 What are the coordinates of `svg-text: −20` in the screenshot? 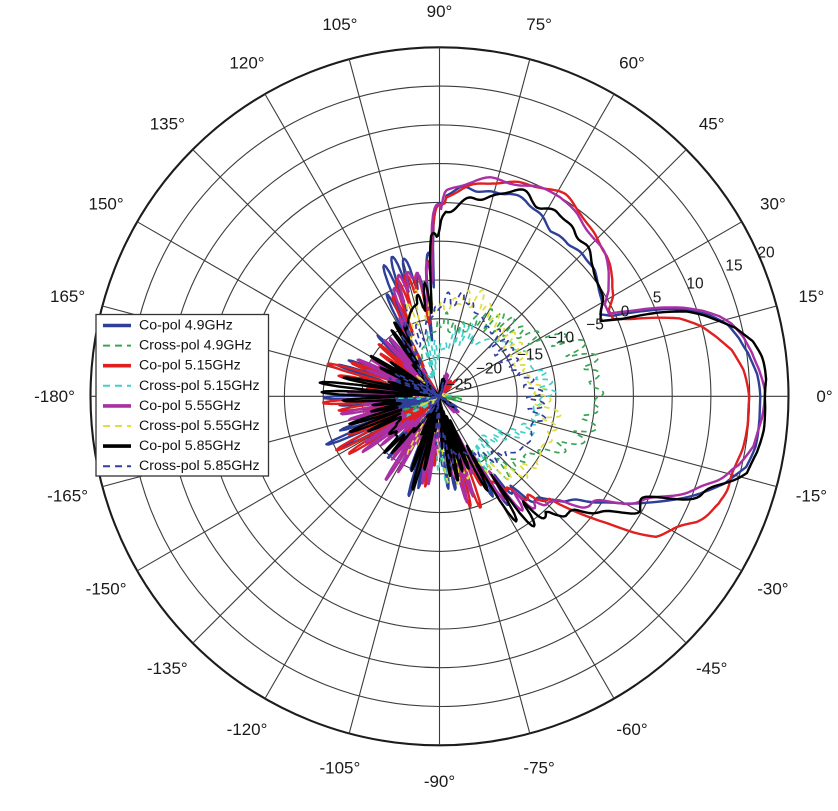 It's located at (489, 369).